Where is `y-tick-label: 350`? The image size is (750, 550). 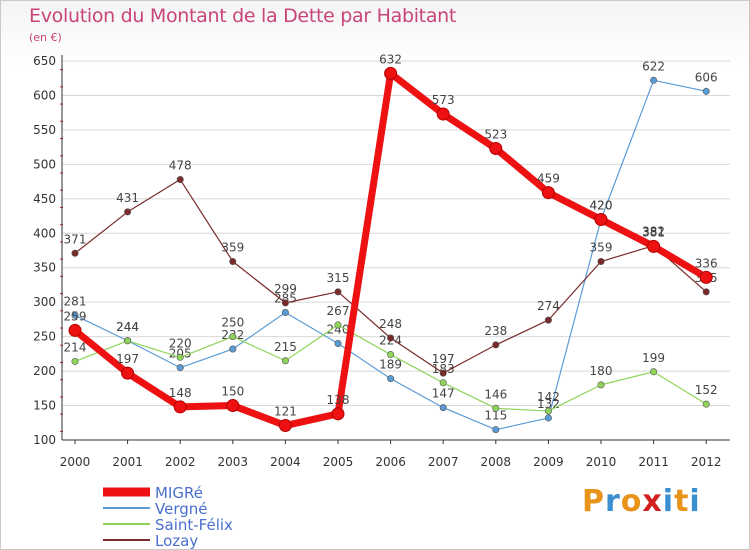
y-tick-label: 350 is located at coordinates (44, 268).